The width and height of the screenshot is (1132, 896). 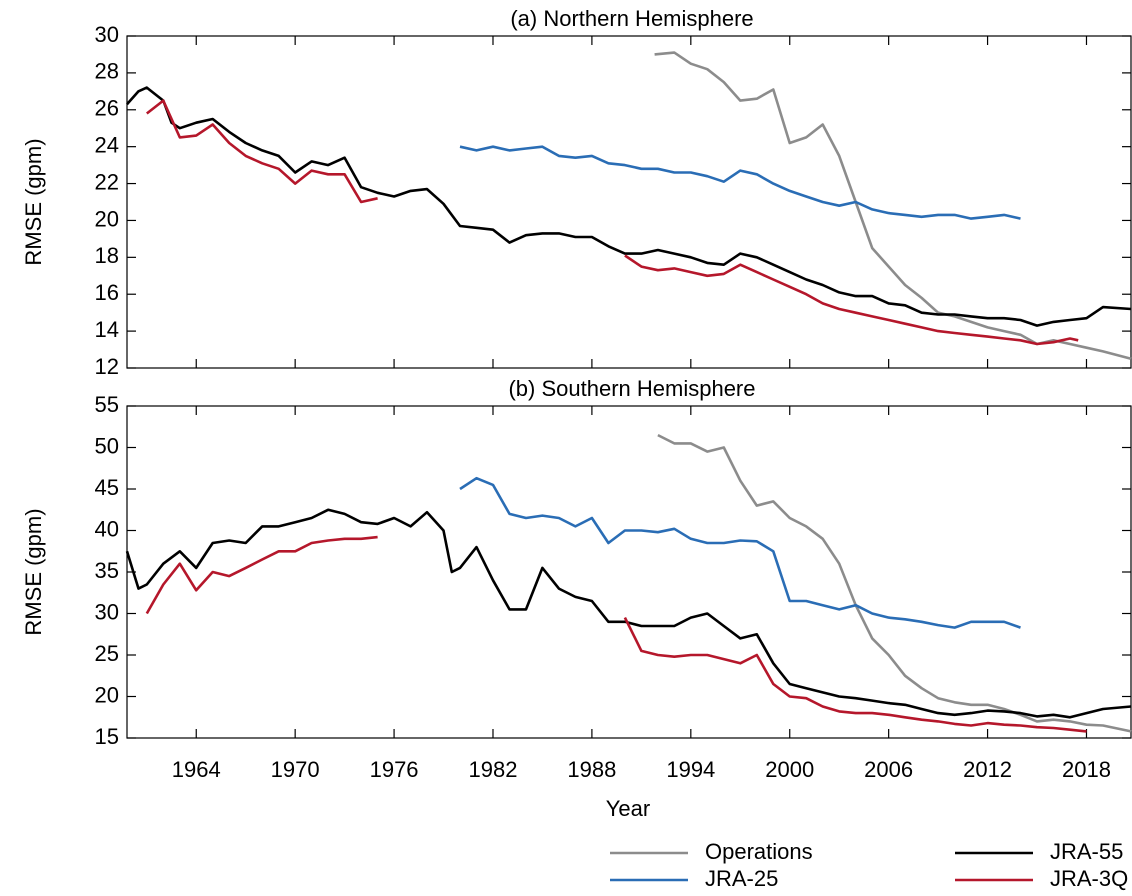 What do you see at coordinates (107, 570) in the screenshot?
I see `y-tick-label: 35` at bounding box center [107, 570].